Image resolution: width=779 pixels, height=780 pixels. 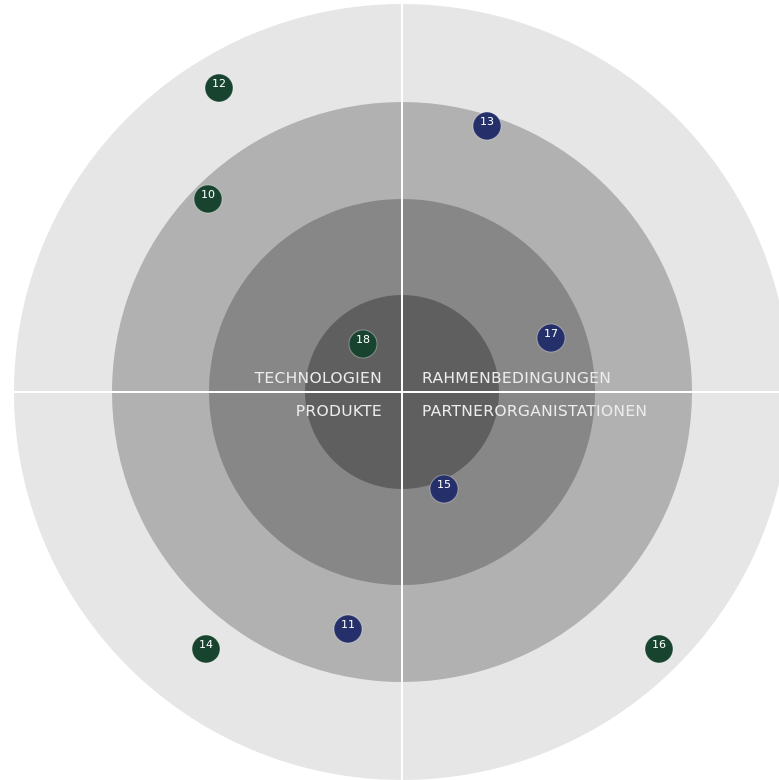 I want to click on blip-number: 17, so click(x=551, y=333).